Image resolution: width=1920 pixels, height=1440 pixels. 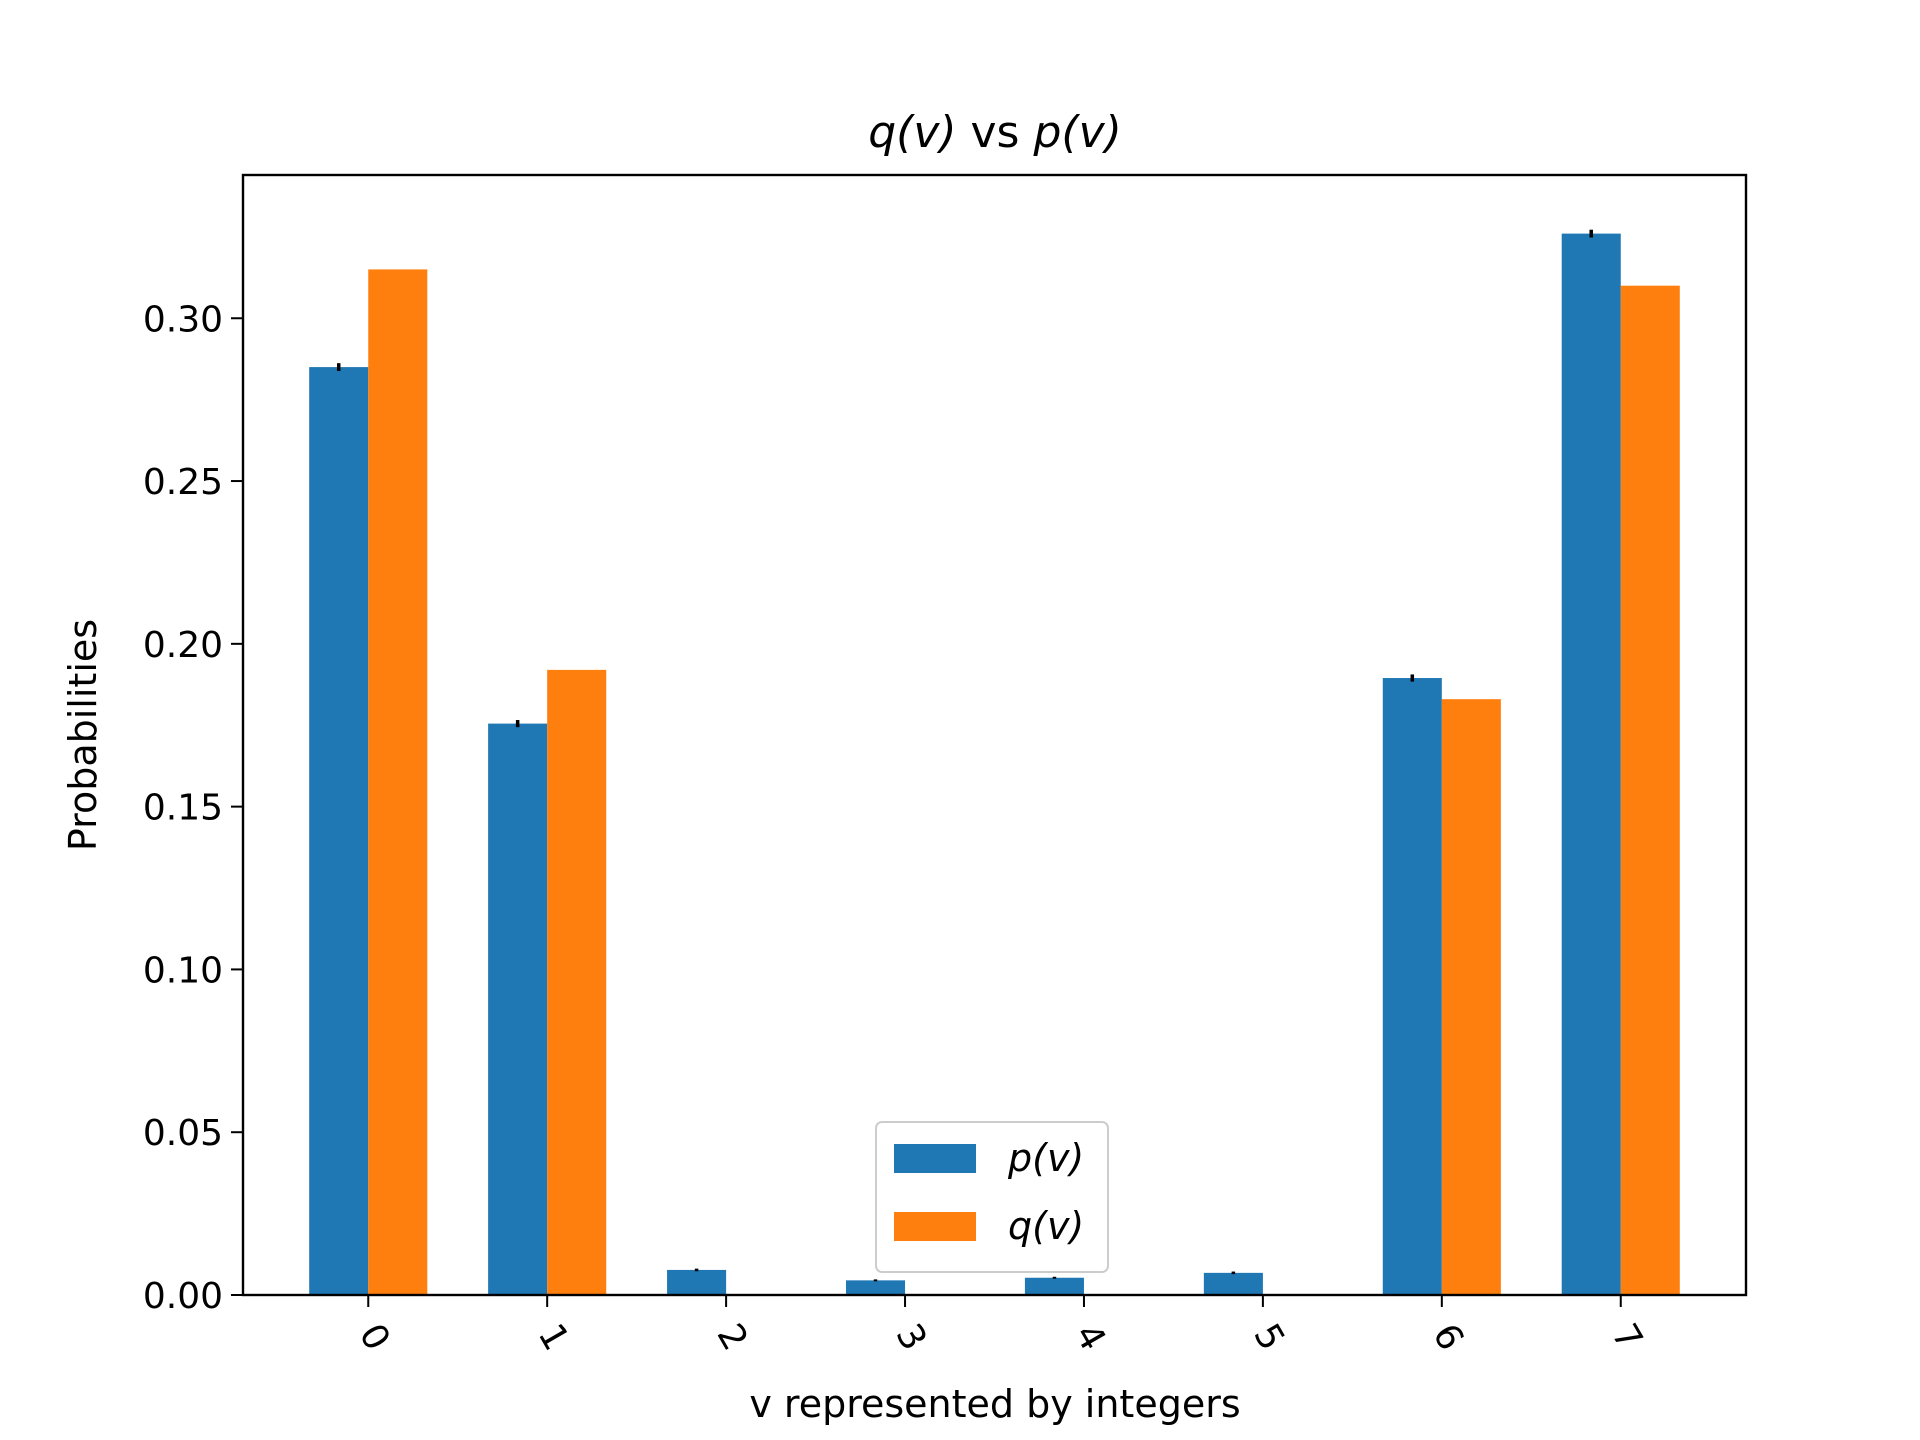 What do you see at coordinates (912, 132) in the screenshot?
I see `title-q-part: q(v)` at bounding box center [912, 132].